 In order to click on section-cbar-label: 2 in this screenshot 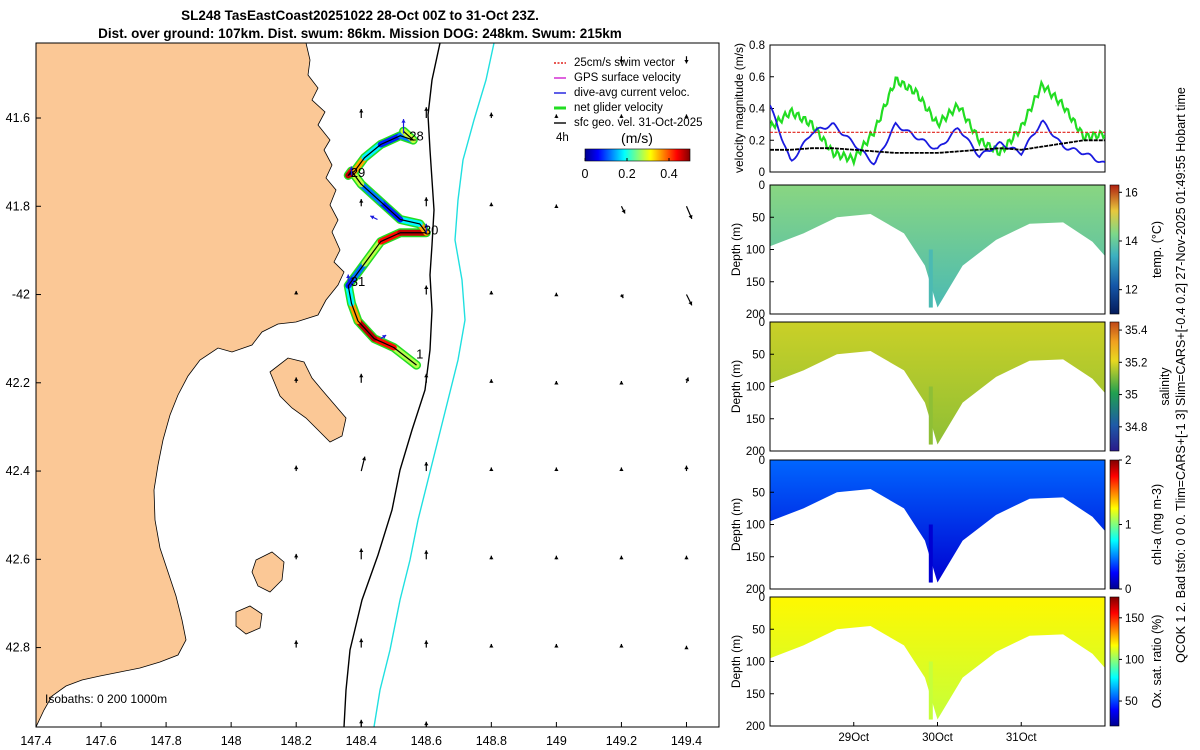, I will do `click(1128, 461)`.